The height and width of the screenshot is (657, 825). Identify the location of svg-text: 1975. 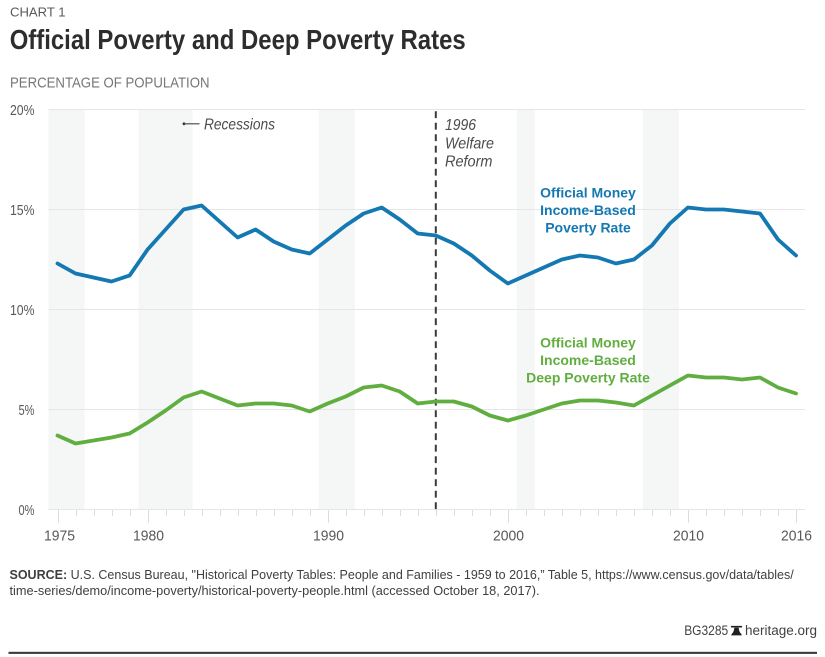
(59, 535).